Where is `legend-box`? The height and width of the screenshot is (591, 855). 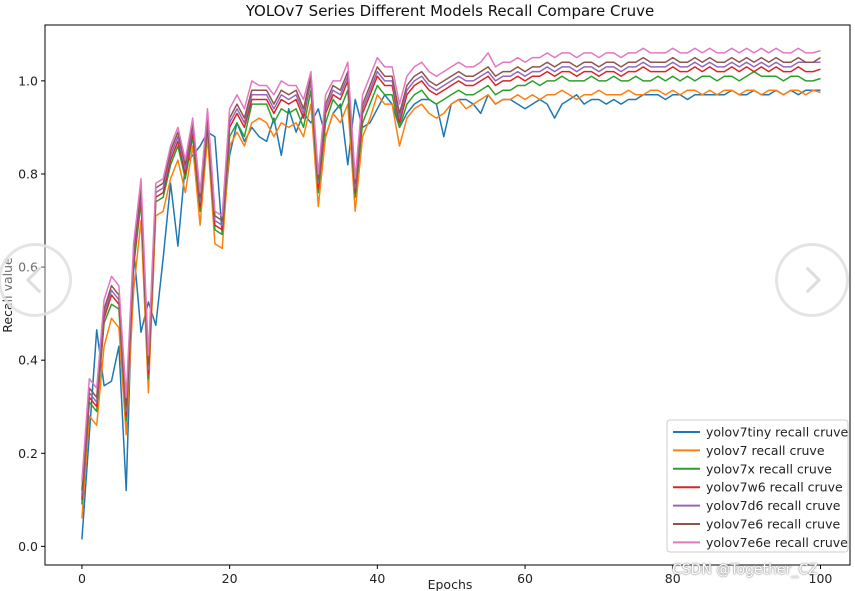
legend-box is located at coordinates (757, 486).